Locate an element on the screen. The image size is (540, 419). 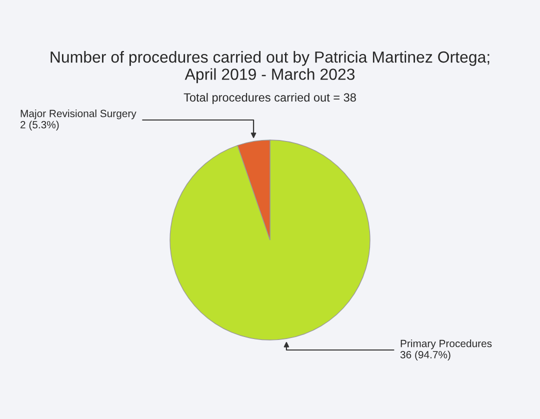
data-label: 2 (5.3%) is located at coordinates (39, 125).